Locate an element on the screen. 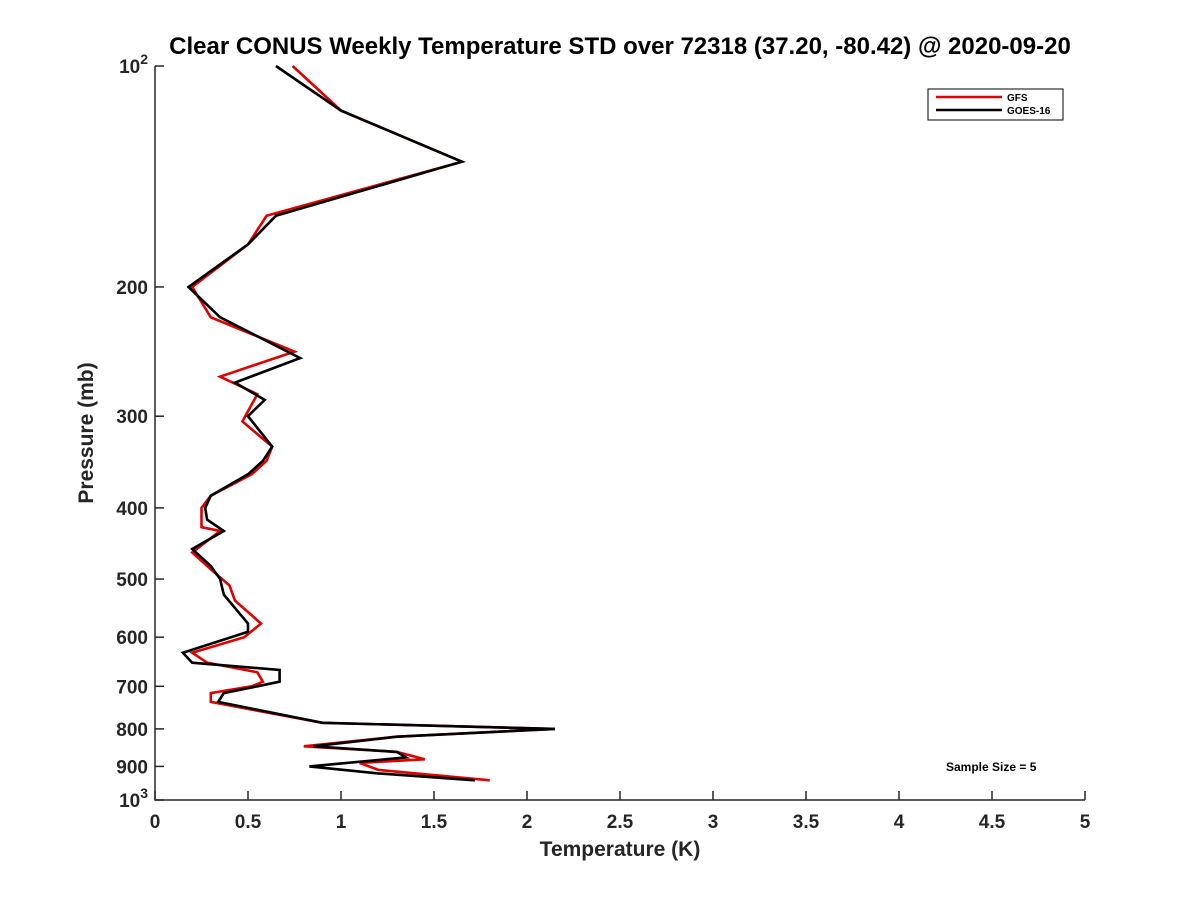 The height and width of the screenshot is (900, 1200). x-tick-label: 4 is located at coordinates (899, 822).